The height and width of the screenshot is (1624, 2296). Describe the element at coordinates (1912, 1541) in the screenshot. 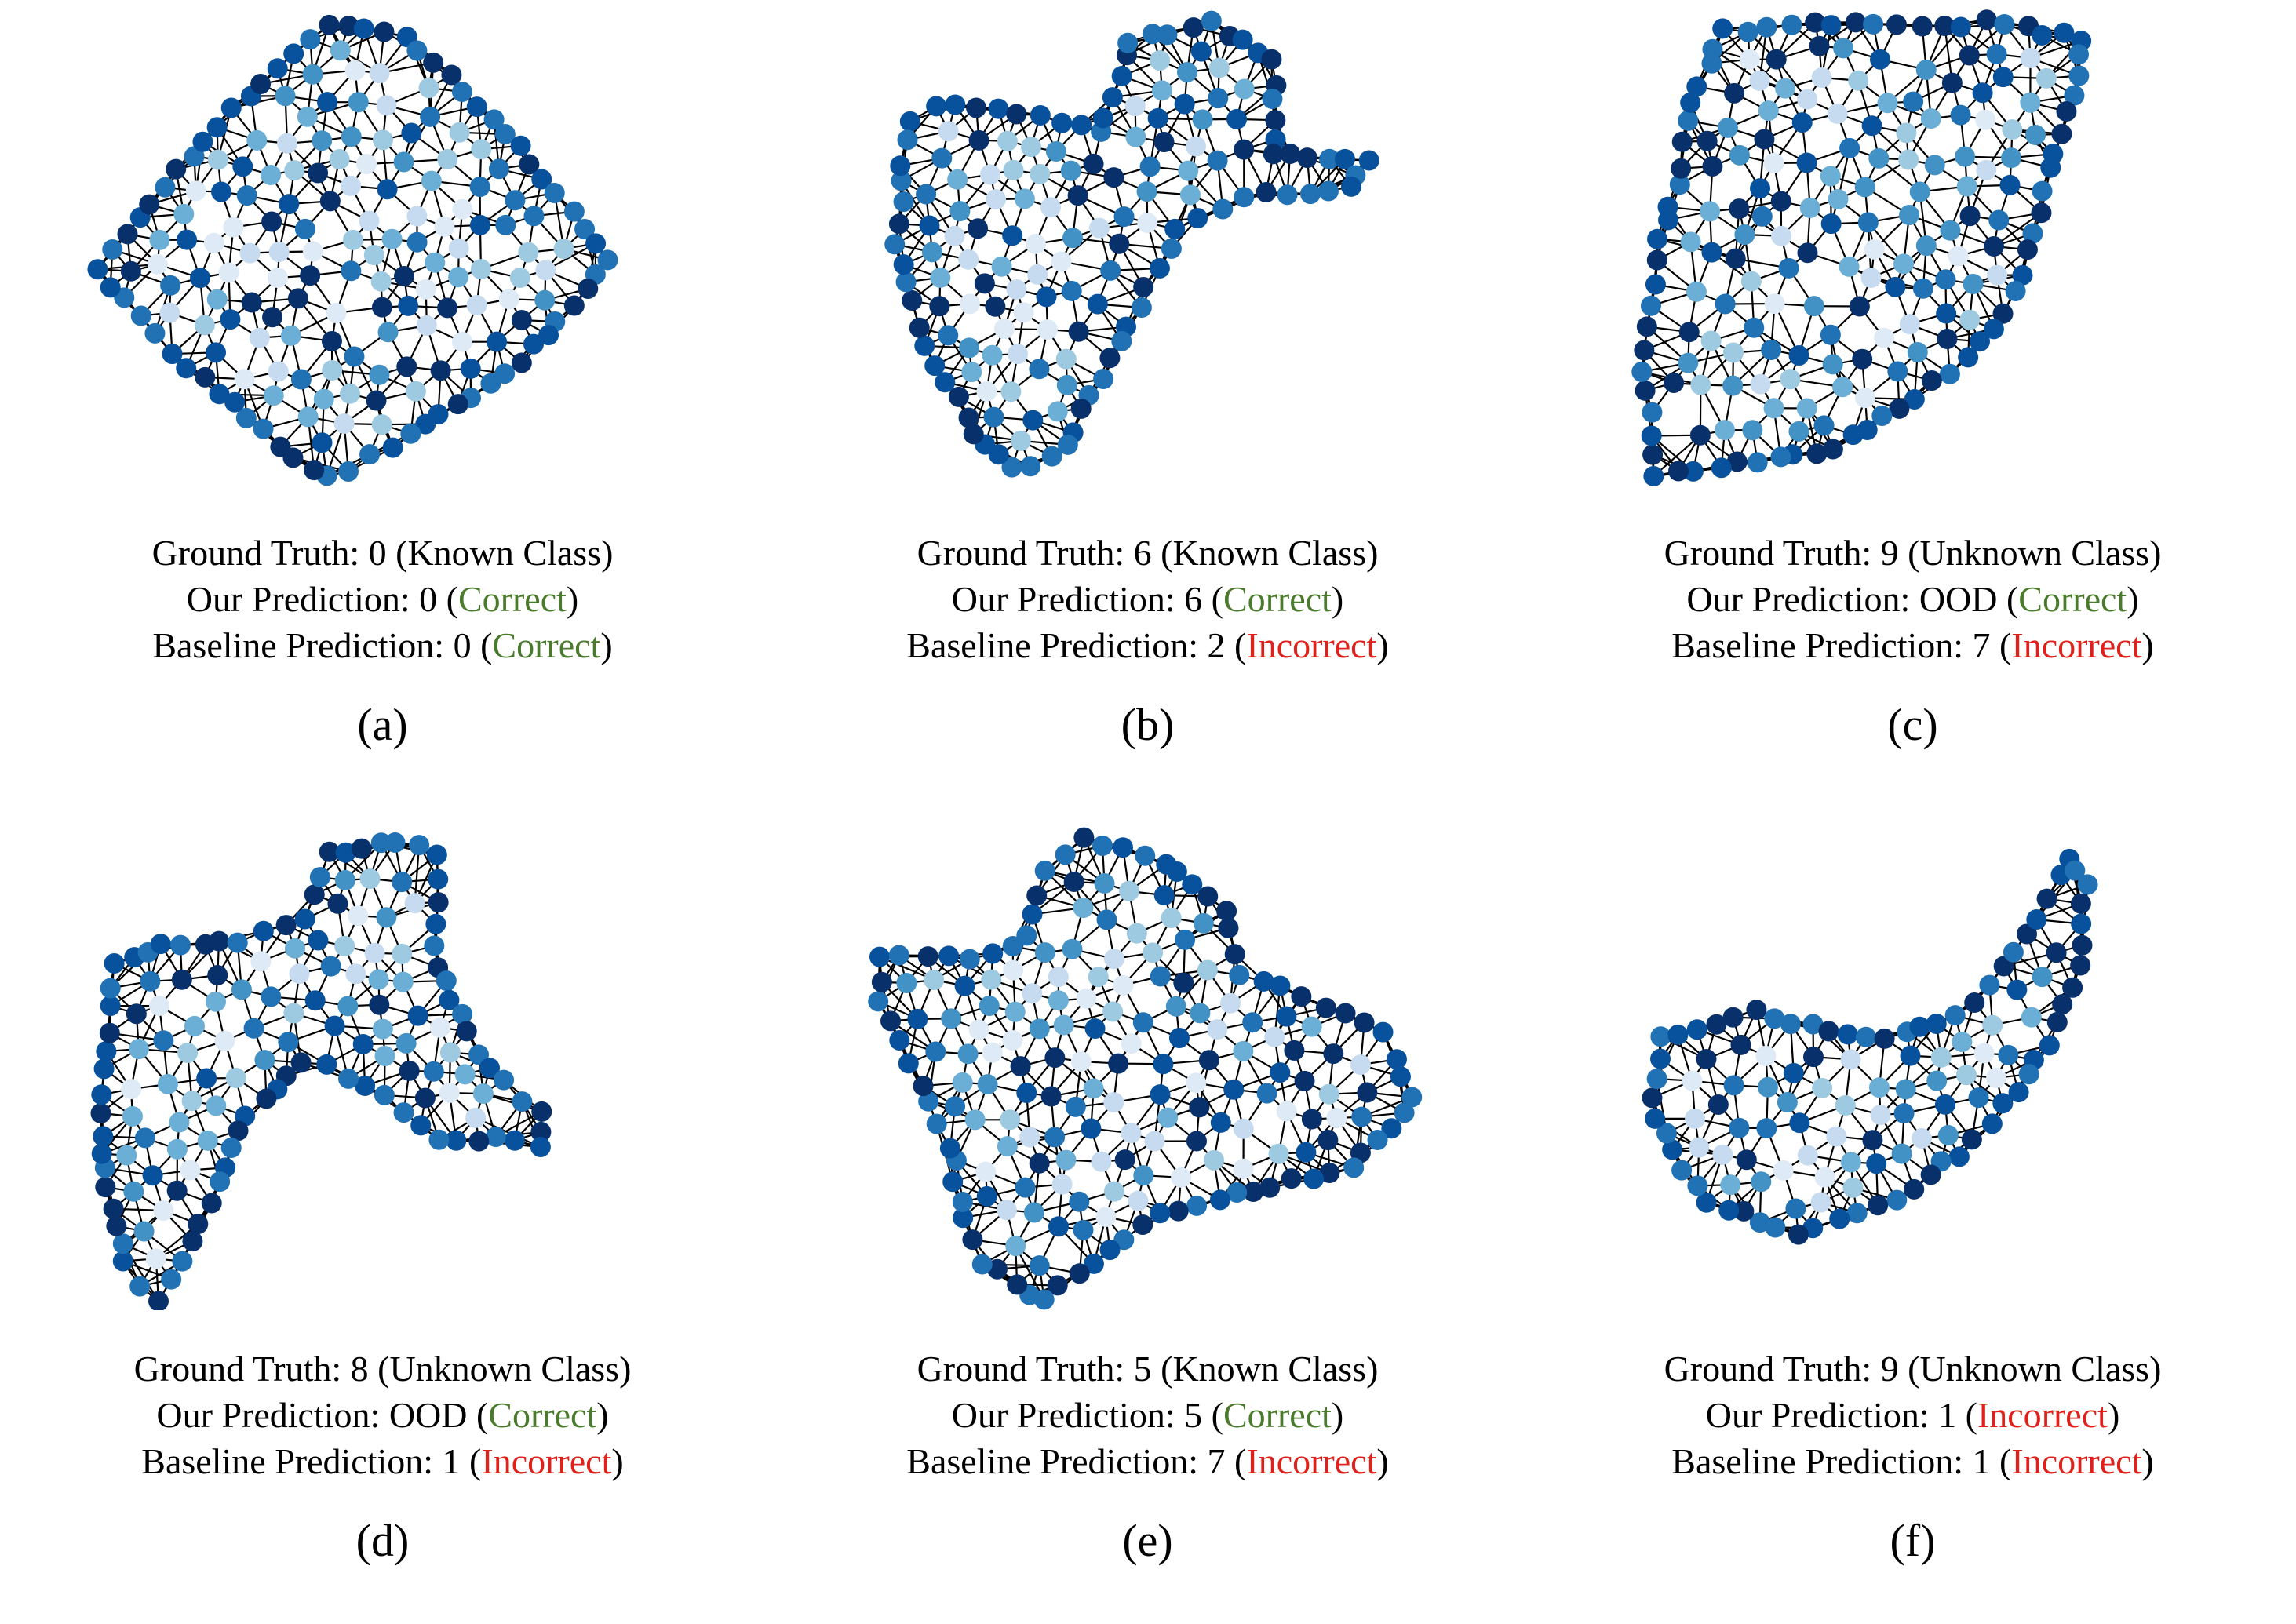

I see `panel-tag-f: (f)` at that location.